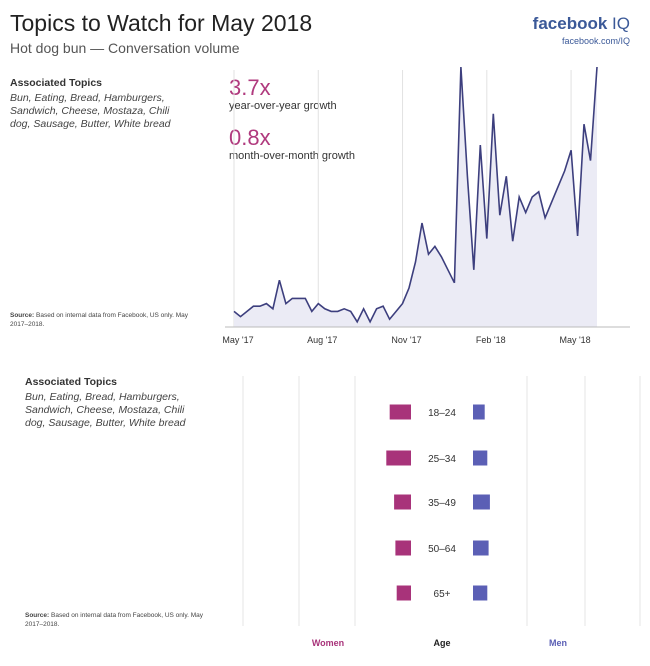  I want to click on age-label: 50–64, so click(442, 549).